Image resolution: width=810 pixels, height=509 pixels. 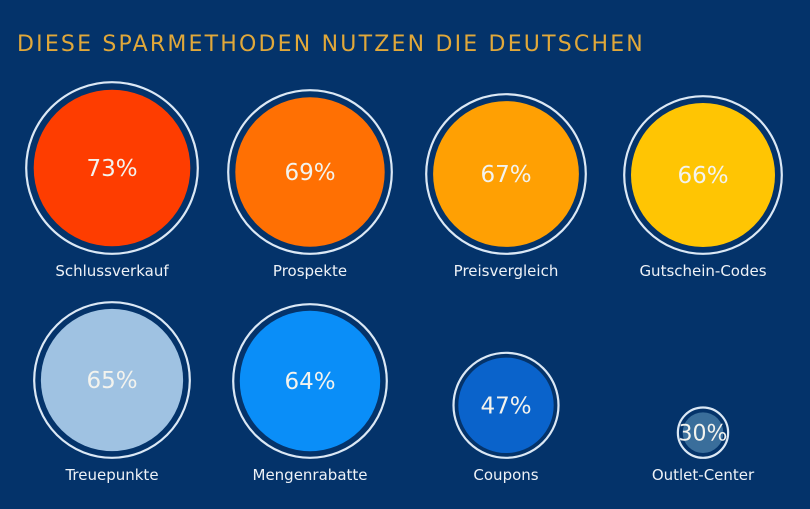 I want to click on value-label: 47%, so click(x=505, y=406).